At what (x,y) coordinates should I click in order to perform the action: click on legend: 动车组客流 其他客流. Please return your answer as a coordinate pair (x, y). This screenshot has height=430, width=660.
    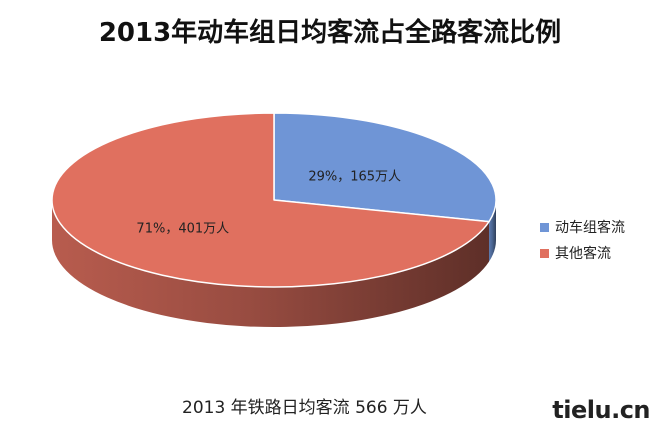
    Looking at the image, I should click on (582, 240).